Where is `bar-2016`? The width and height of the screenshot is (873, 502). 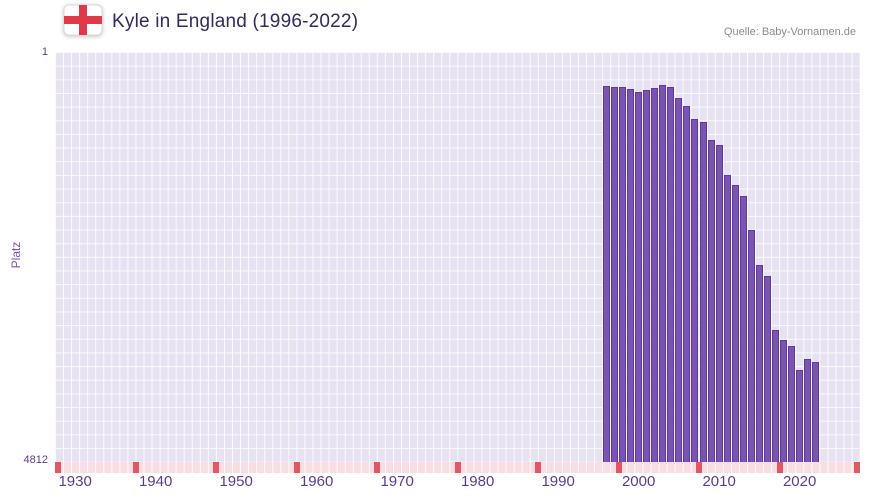 bar-2016 is located at coordinates (767, 369).